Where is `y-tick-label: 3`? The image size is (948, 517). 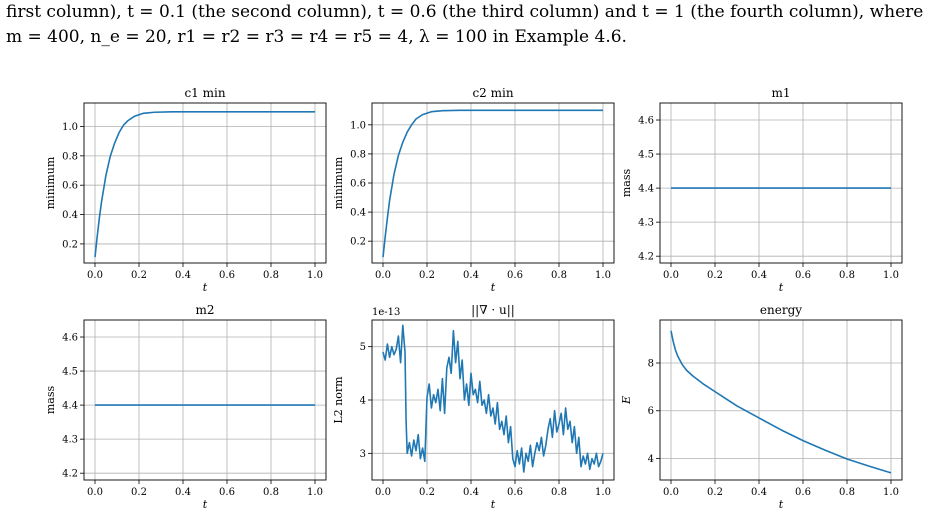 y-tick-label: 3 is located at coordinates (363, 454).